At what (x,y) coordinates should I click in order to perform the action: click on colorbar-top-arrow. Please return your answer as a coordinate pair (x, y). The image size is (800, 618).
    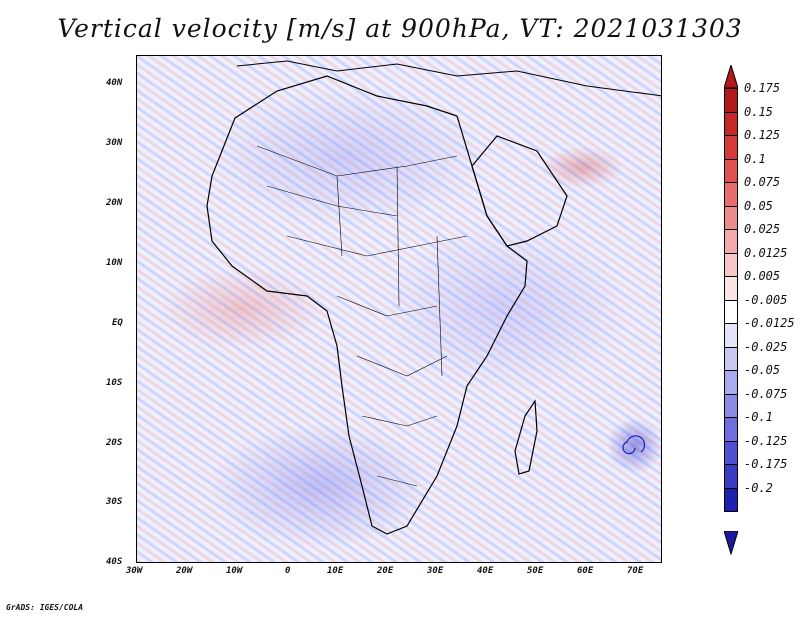
    Looking at the image, I should click on (731, 77).